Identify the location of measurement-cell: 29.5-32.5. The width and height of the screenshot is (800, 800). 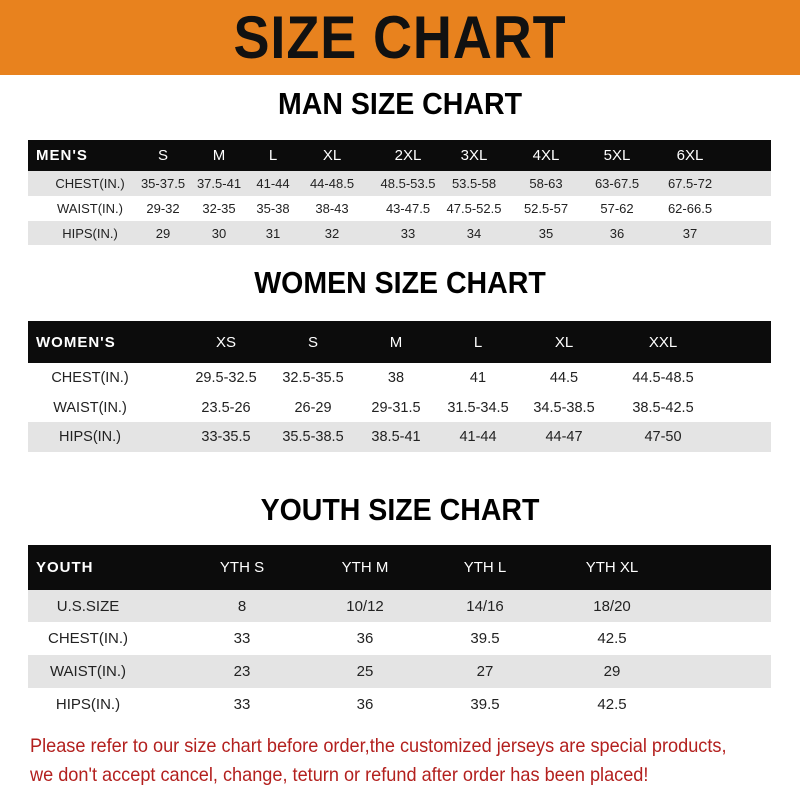
(226, 378).